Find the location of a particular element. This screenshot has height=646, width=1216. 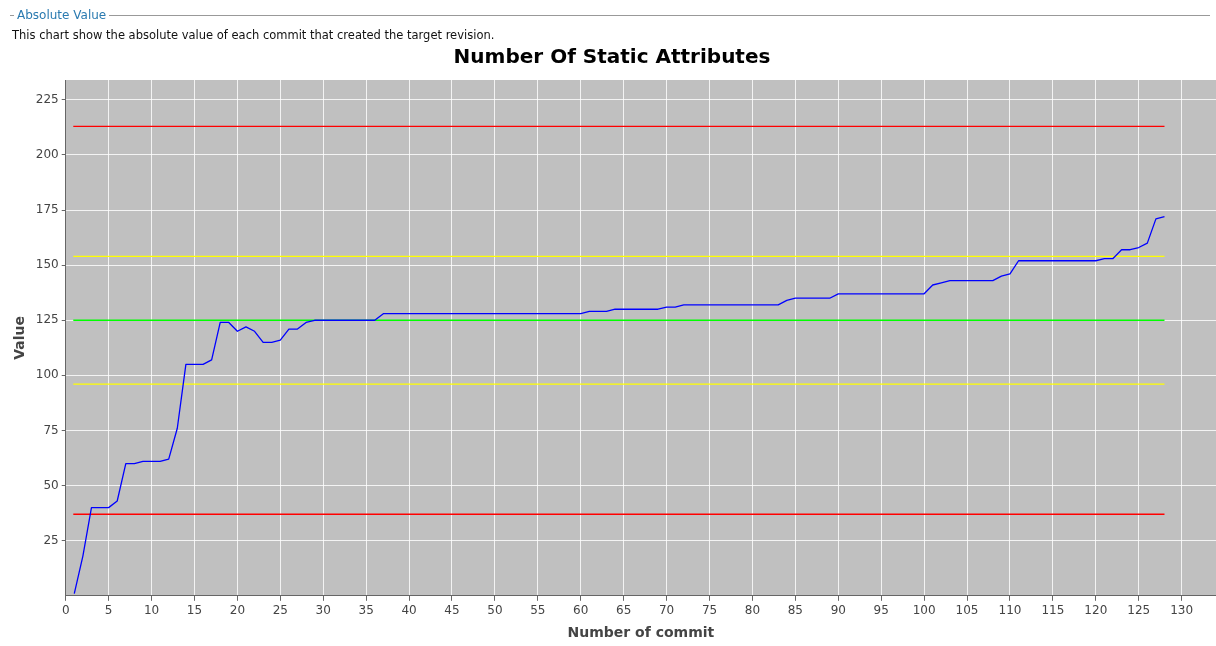

y-tick-label: 75 is located at coordinates (51, 429).